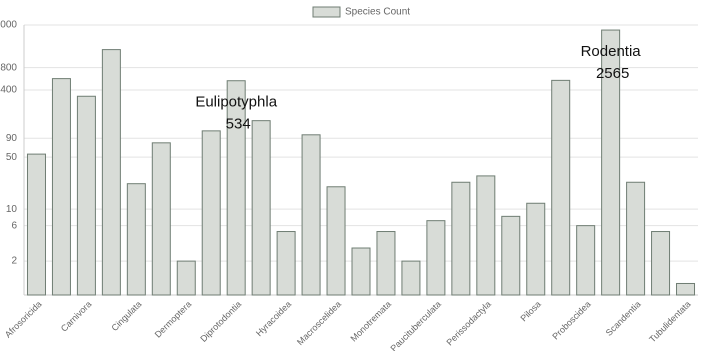 The width and height of the screenshot is (701, 351). I want to click on x-tick-label: Perissodactyla, so click(468, 323).